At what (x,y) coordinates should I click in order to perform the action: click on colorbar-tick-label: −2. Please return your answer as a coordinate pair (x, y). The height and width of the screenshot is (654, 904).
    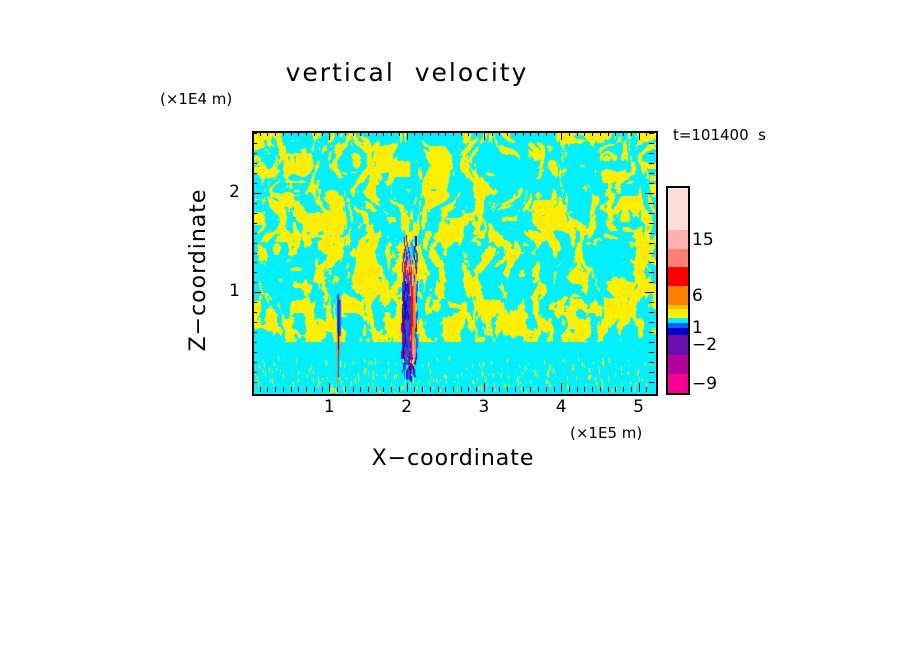
    Looking at the image, I should click on (705, 345).